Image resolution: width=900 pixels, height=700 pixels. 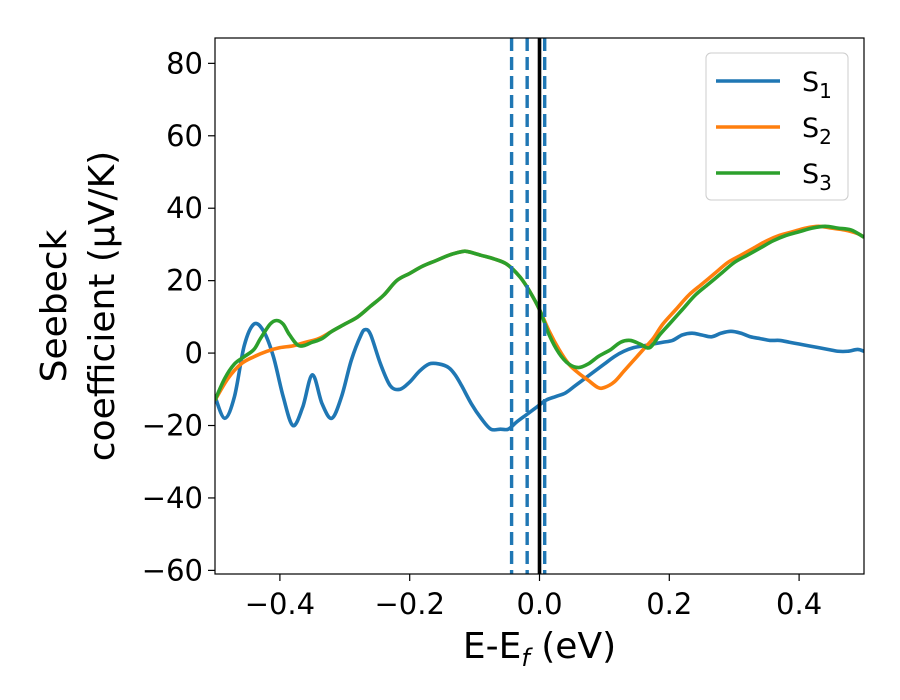 I want to click on y-tick-label: 80, so click(x=184, y=63).